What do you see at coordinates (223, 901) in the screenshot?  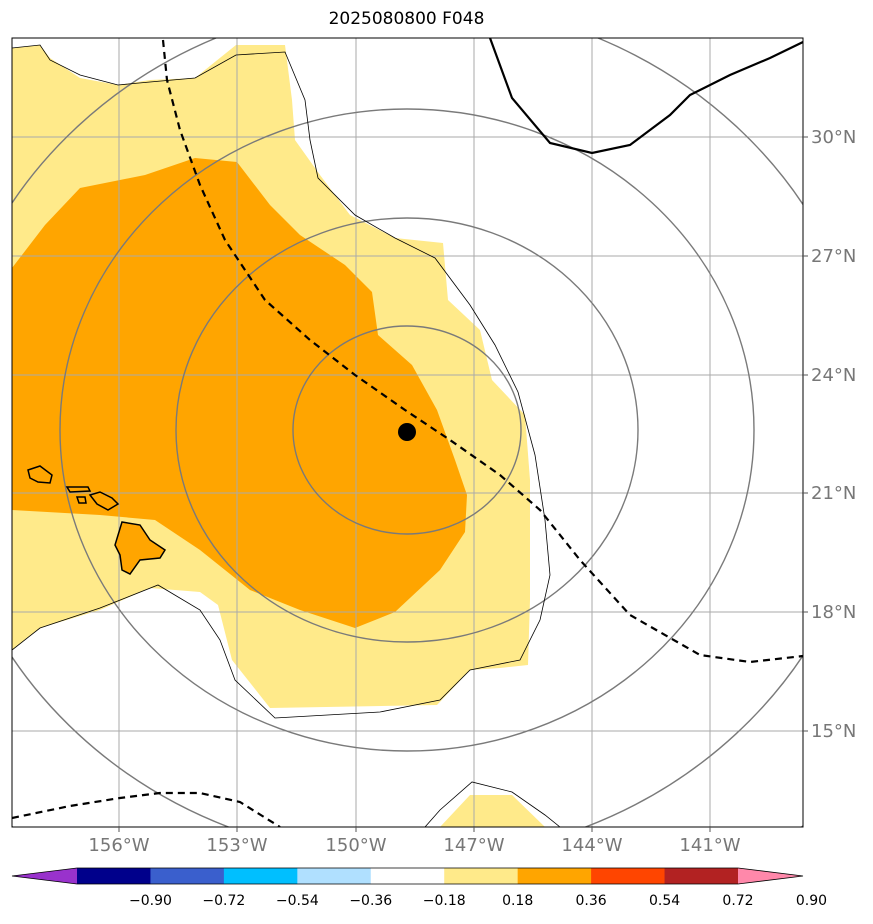 I see `colorbar-tick-label: −0.72` at bounding box center [223, 901].